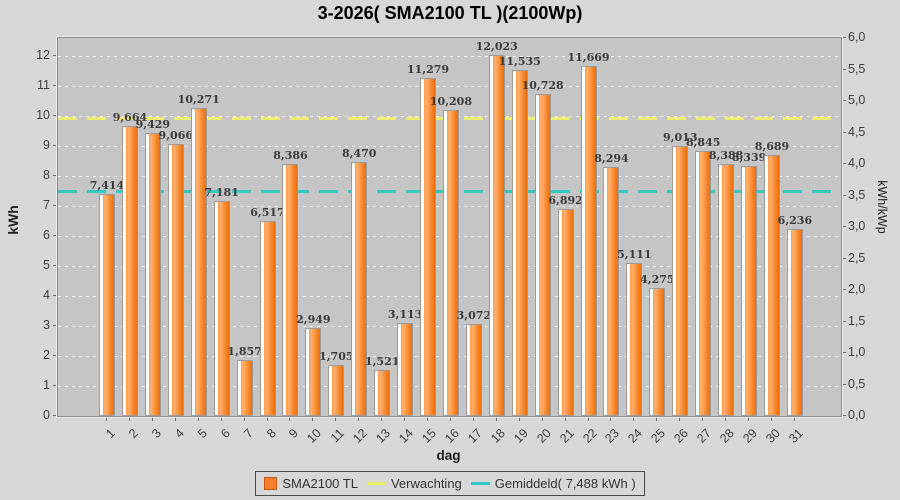  What do you see at coordinates (857, 163) in the screenshot?
I see `y-axis-tick-right: 4,0` at bounding box center [857, 163].